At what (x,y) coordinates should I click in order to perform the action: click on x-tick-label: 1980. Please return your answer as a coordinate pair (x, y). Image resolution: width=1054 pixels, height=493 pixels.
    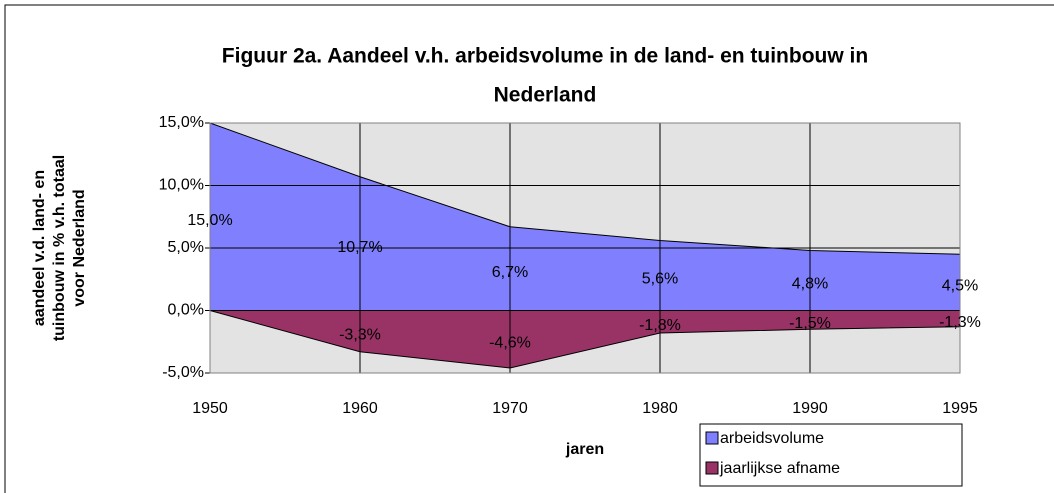
    Looking at the image, I should click on (660, 408).